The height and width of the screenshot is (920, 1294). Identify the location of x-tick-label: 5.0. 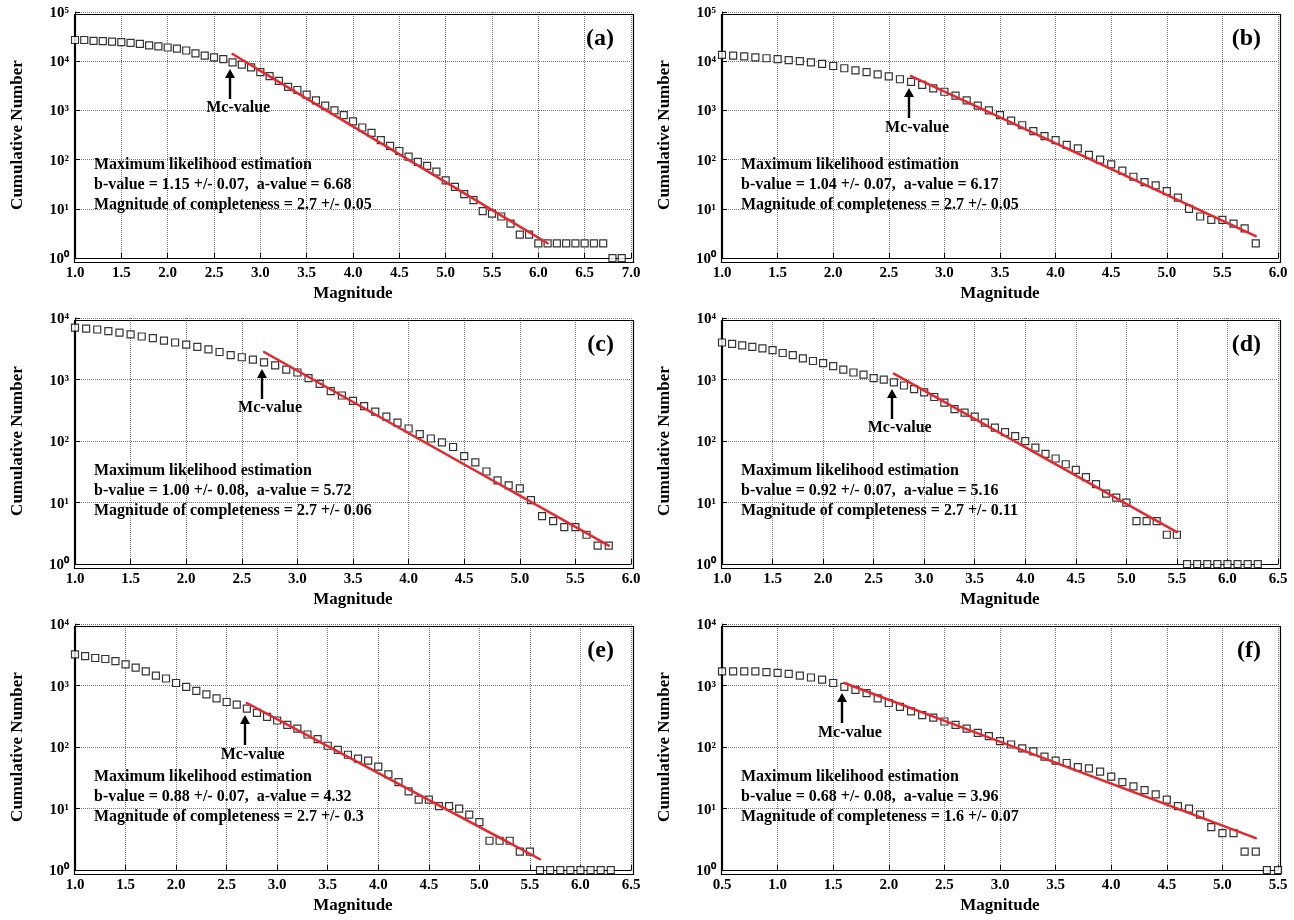
(1126, 577).